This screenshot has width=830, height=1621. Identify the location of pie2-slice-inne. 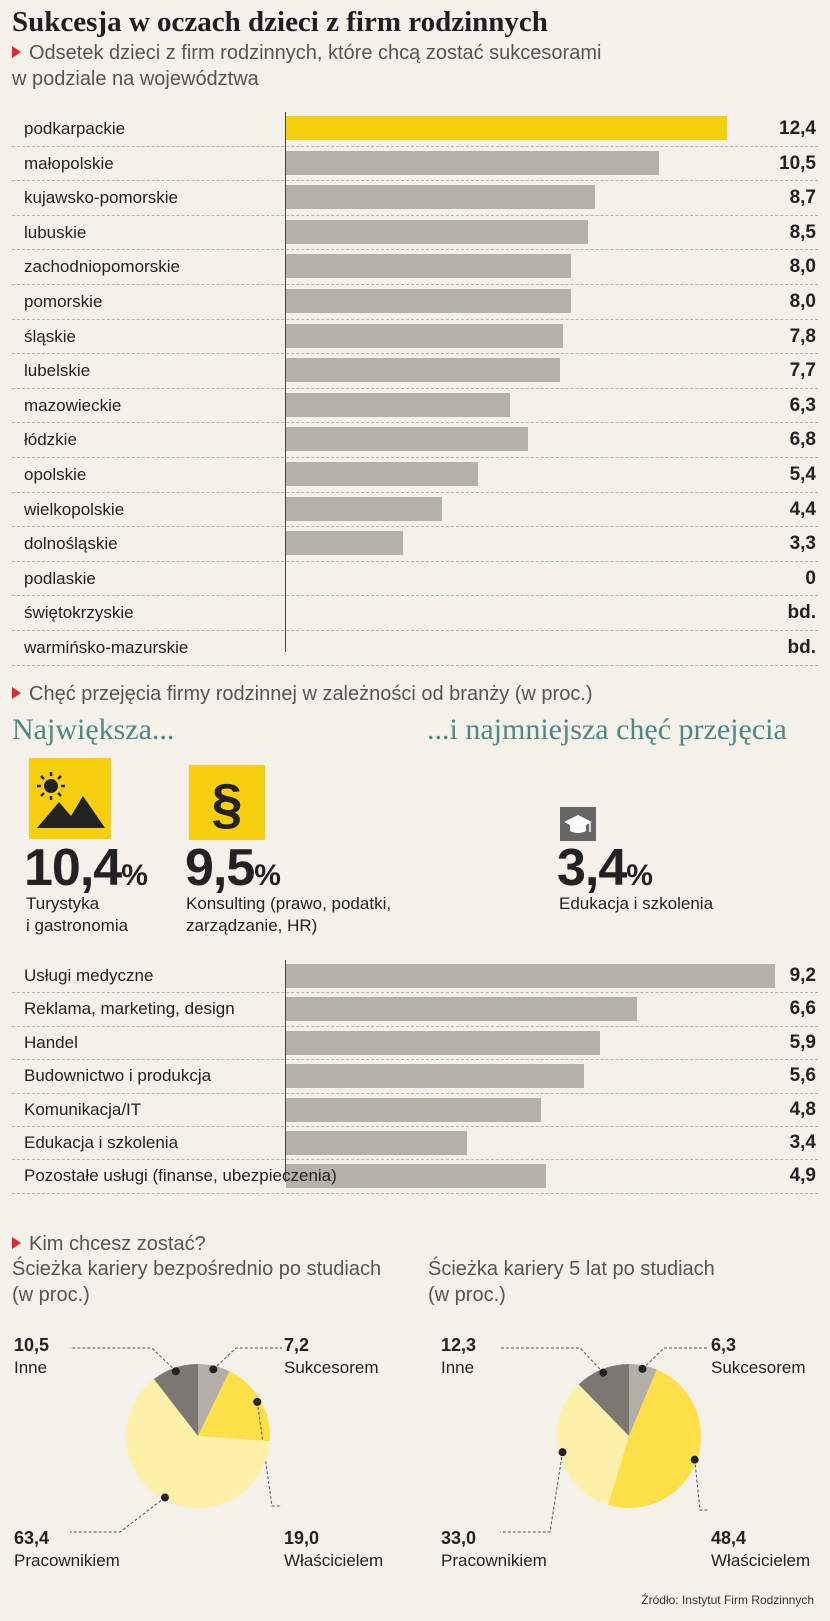
(603, 1400).